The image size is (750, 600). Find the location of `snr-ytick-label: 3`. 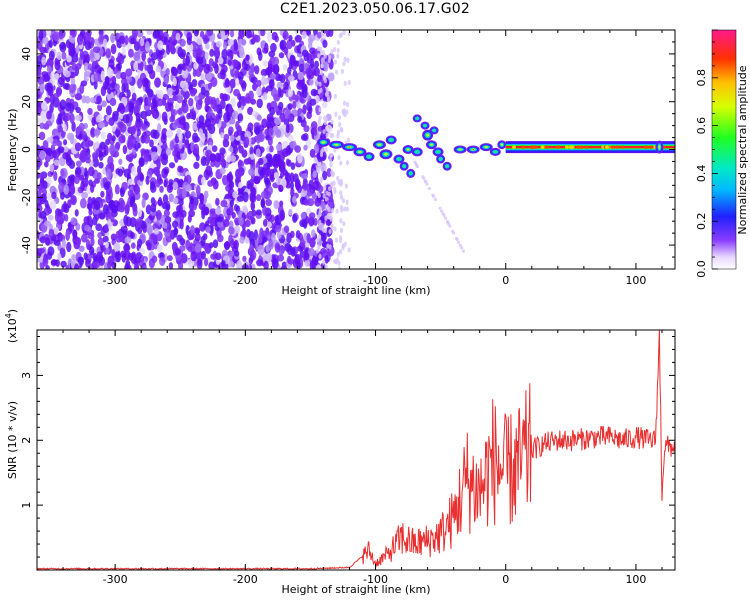

snr-ytick-label: 3 is located at coordinates (26, 375).